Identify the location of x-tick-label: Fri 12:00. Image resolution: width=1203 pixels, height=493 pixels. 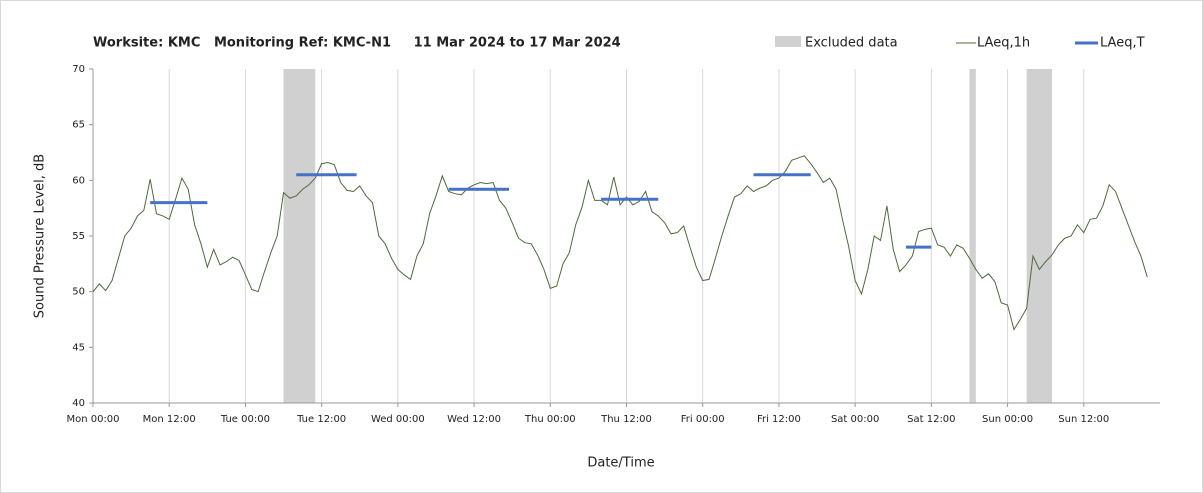
(779, 419).